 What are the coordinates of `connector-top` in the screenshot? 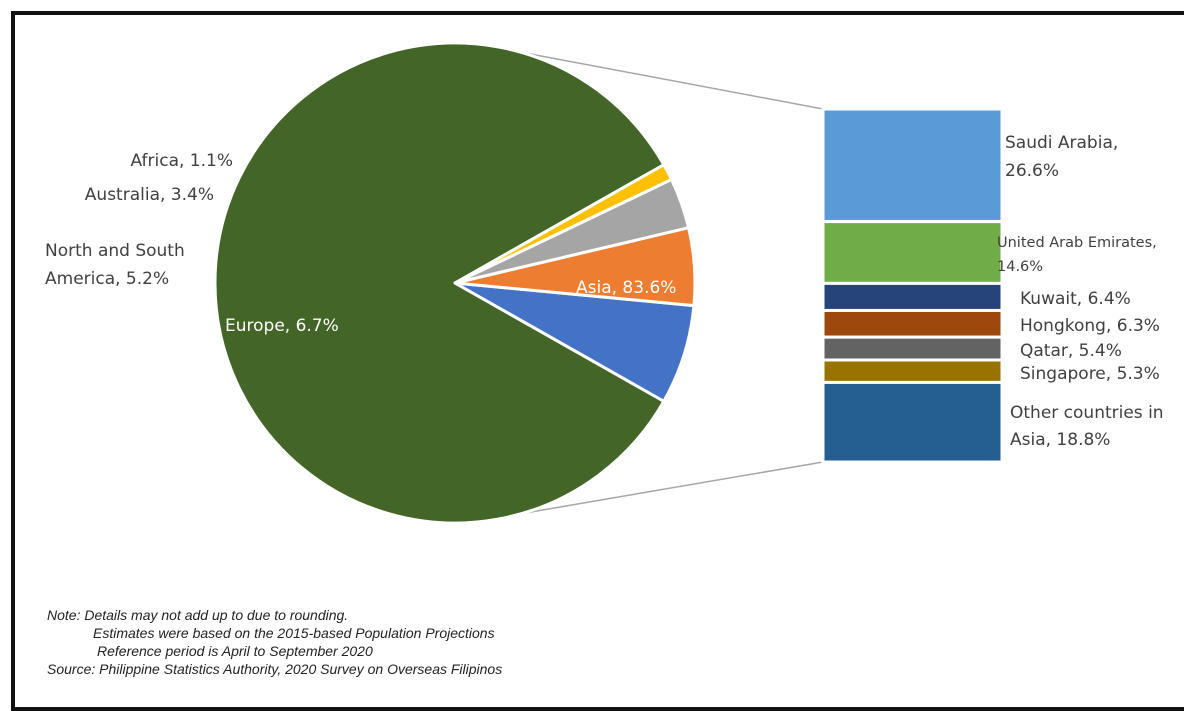 It's located at (674, 81).